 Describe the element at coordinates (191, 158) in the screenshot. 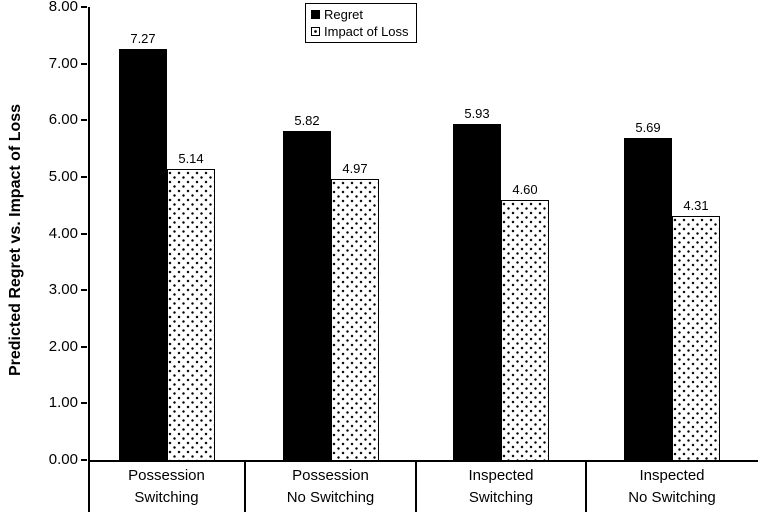

I see `bar-value-label-impact-of-loss-0: 5.14` at that location.